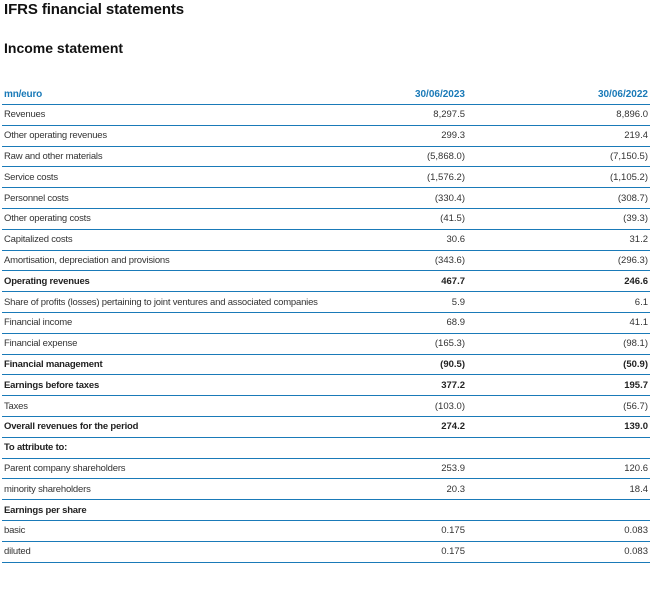  What do you see at coordinates (326, 510) in the screenshot?
I see `table-row: Earnings per share` at bounding box center [326, 510].